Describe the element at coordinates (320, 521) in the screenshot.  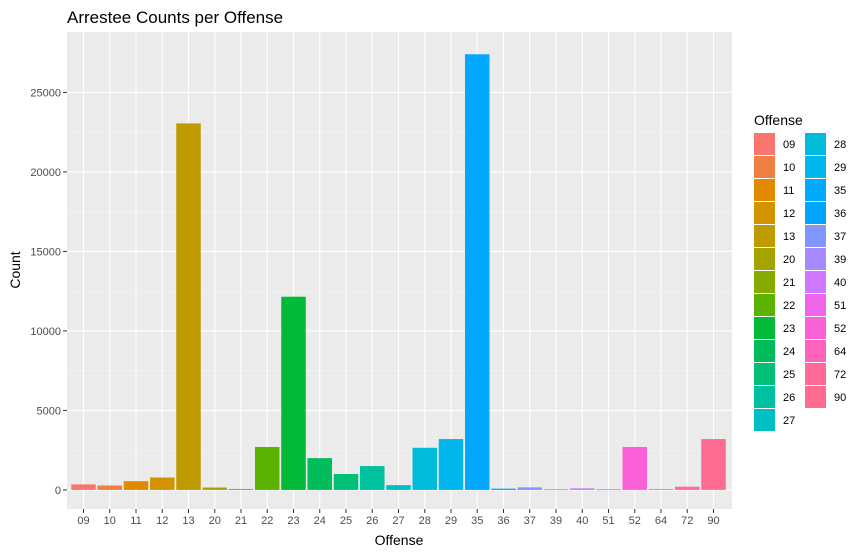
I see `x-tick-label: 24` at that location.